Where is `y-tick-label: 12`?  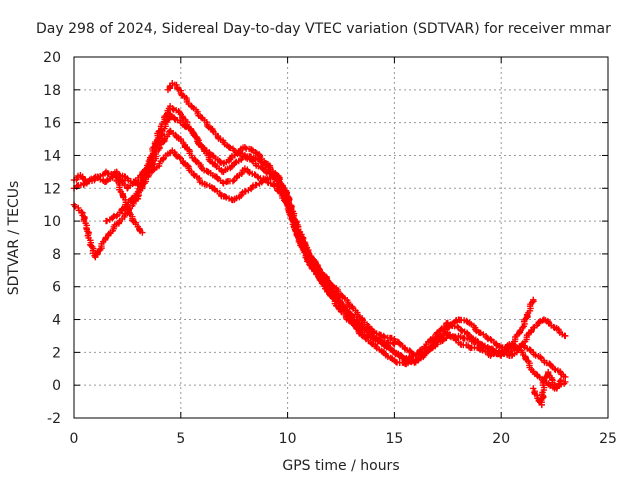
y-tick-label: 12 is located at coordinates (52, 189).